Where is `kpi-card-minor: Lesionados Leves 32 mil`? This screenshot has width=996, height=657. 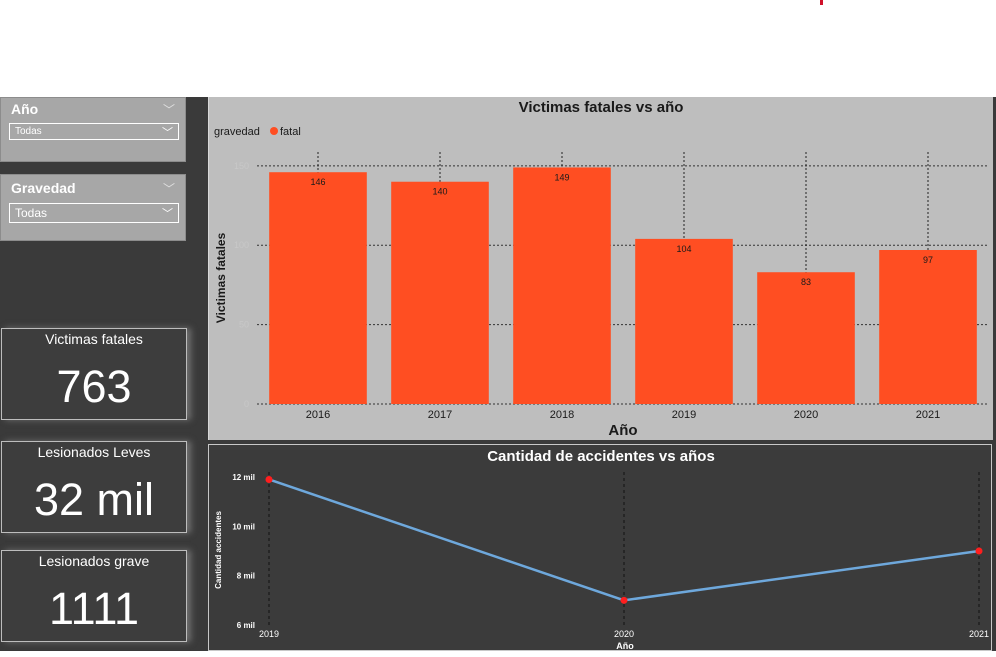
kpi-card-minor: Lesionados Leves 32 mil is located at coordinates (94, 487).